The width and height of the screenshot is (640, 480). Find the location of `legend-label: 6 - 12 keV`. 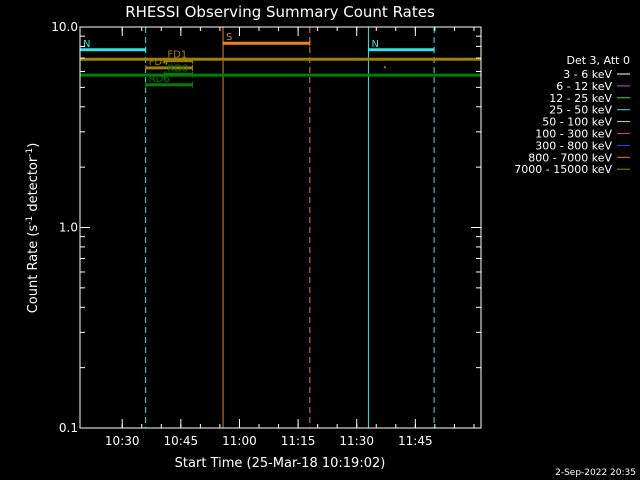

legend-label: 6 - 12 keV is located at coordinates (584, 86).